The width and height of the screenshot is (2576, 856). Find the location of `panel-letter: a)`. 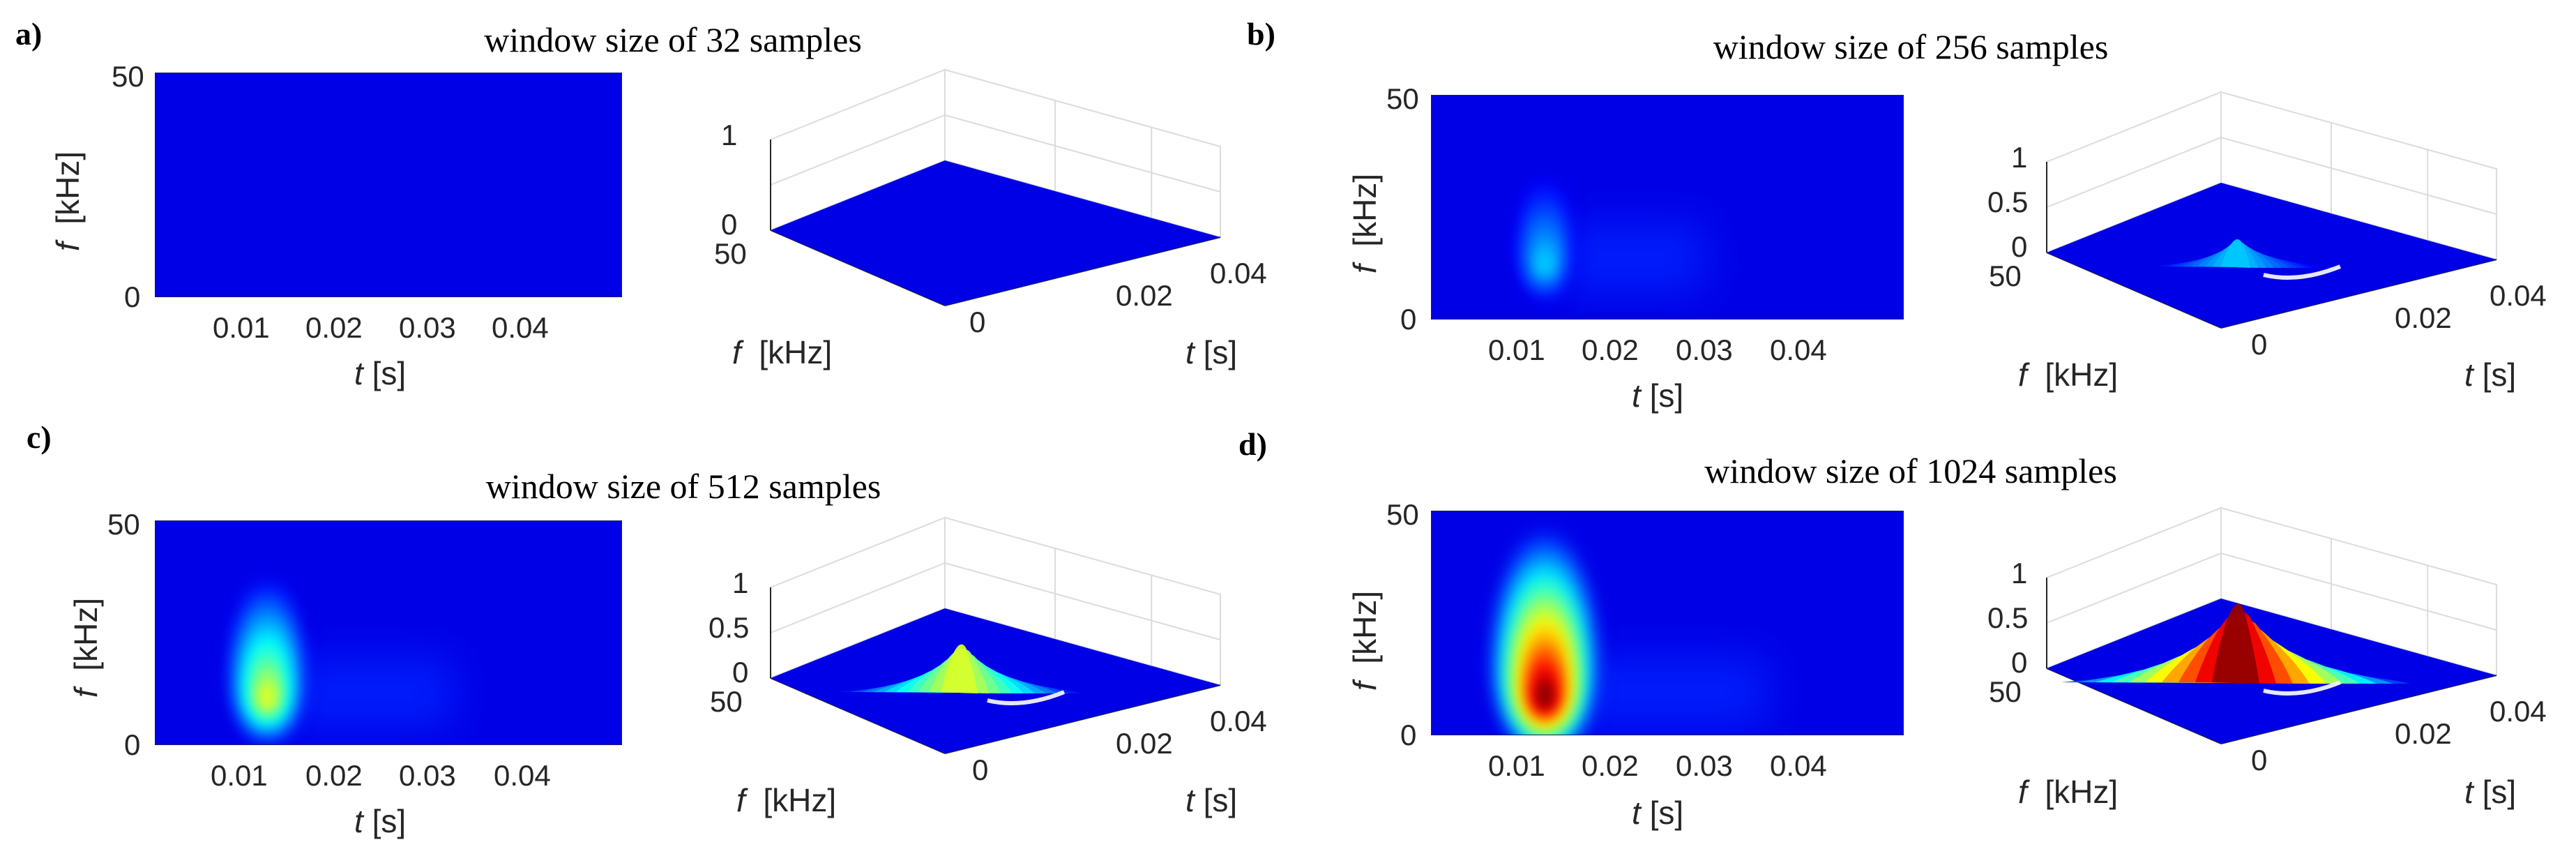

panel-letter: a) is located at coordinates (29, 34).